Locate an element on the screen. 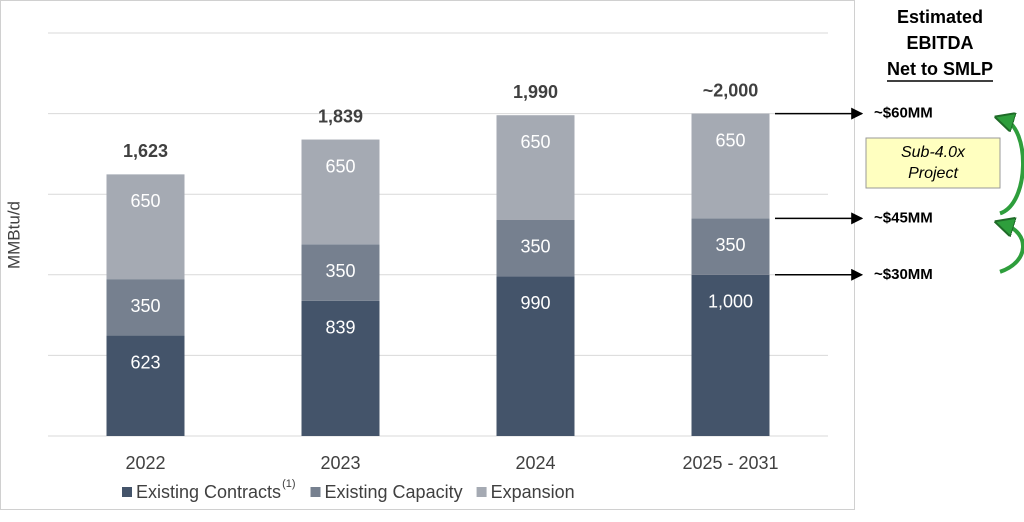 The image size is (1024, 522). total-label: 1,839 is located at coordinates (340, 116).